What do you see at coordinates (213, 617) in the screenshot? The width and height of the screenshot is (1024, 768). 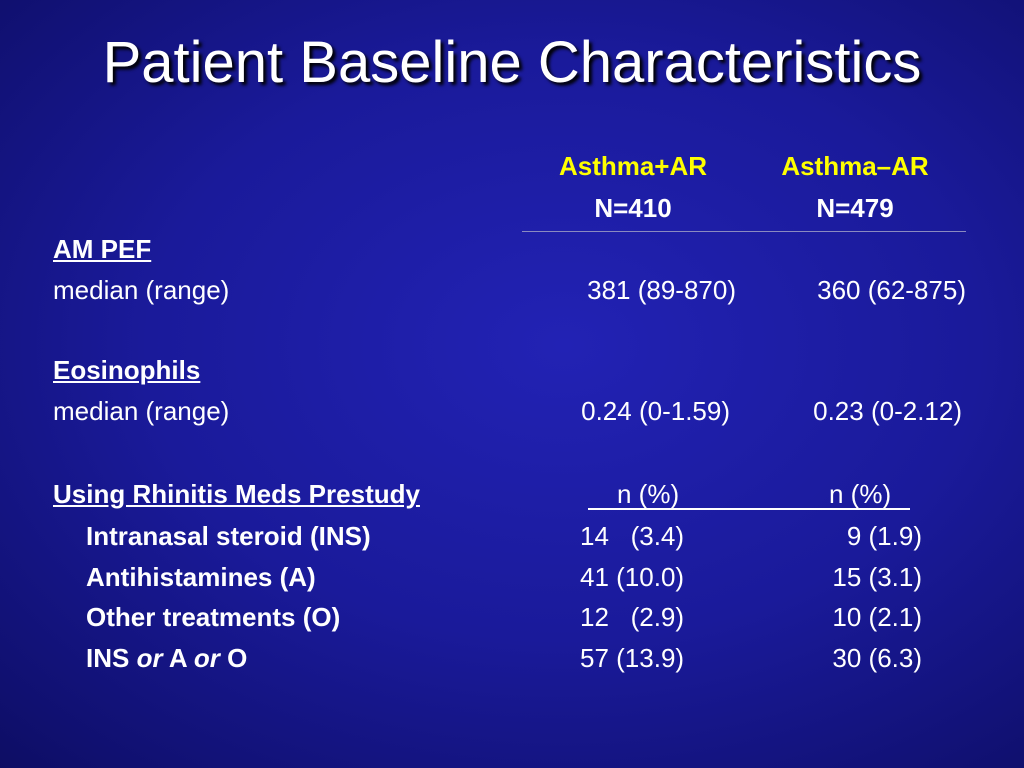 I see `meds-row-label-other: Other treatments (O)` at bounding box center [213, 617].